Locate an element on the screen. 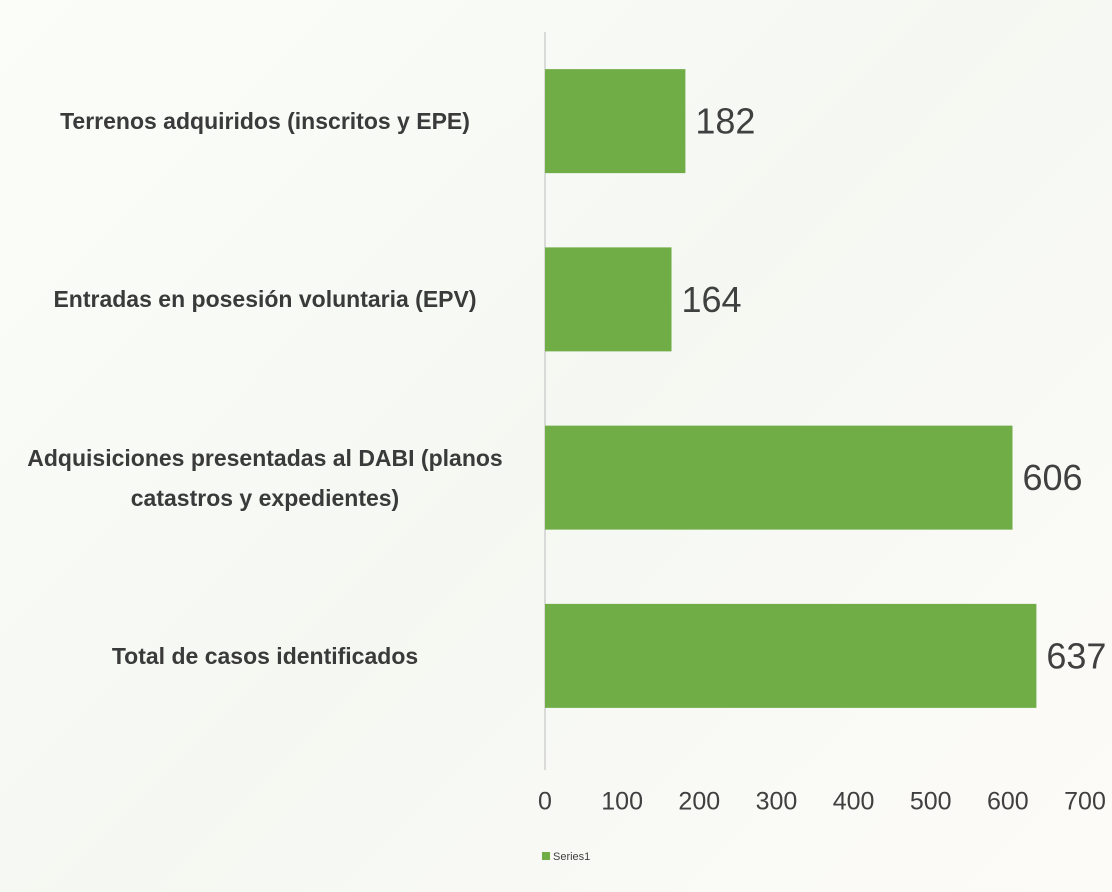  x-tick-label: 400 is located at coordinates (854, 802).